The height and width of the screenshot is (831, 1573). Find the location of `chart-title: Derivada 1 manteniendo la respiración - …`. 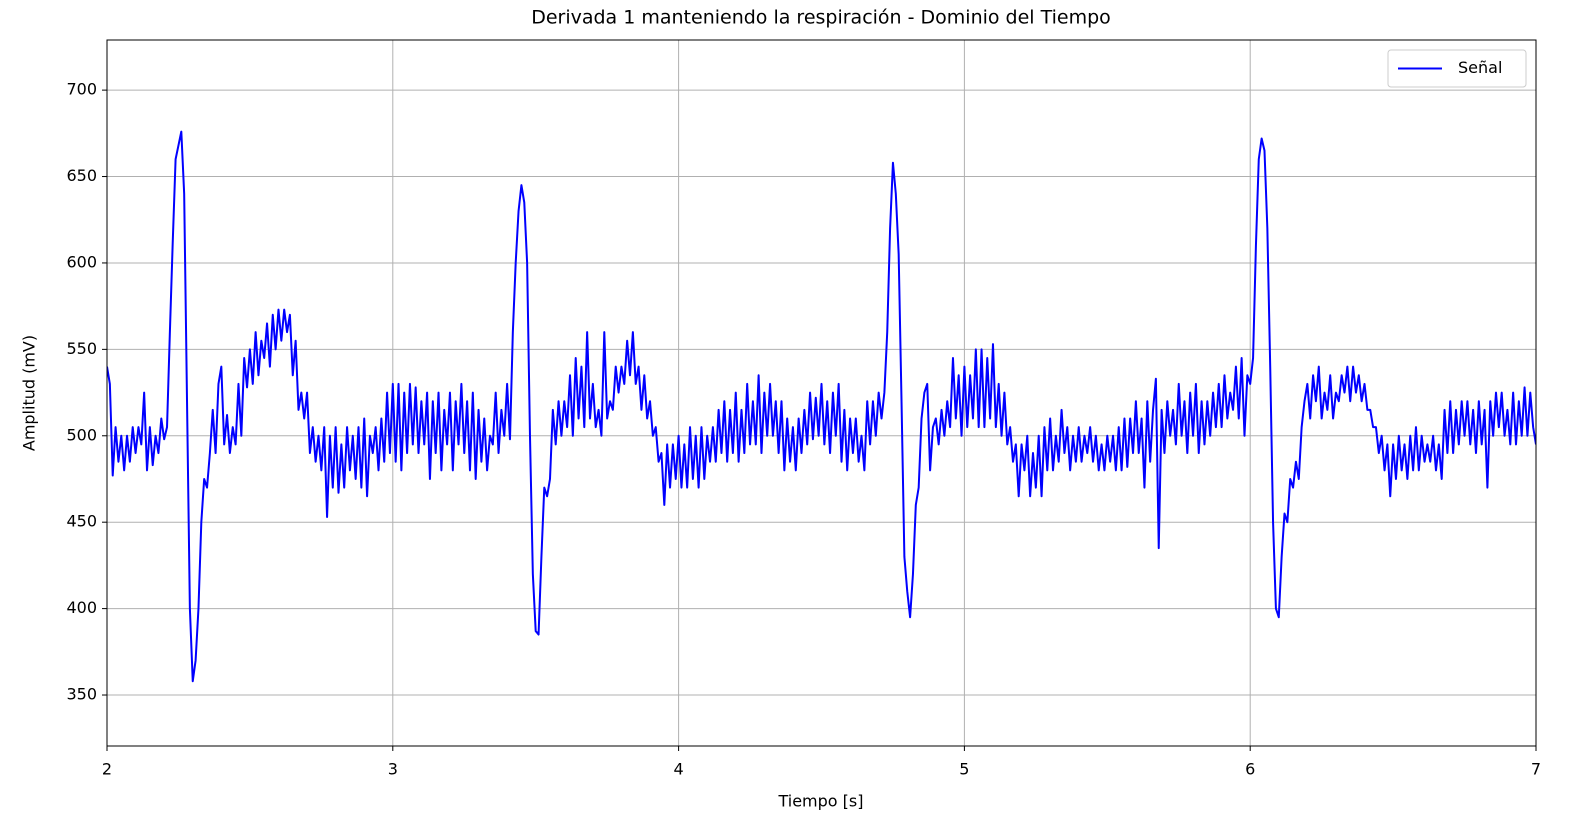

chart-title: Derivada 1 manteniendo la respiración - … is located at coordinates (821, 18).